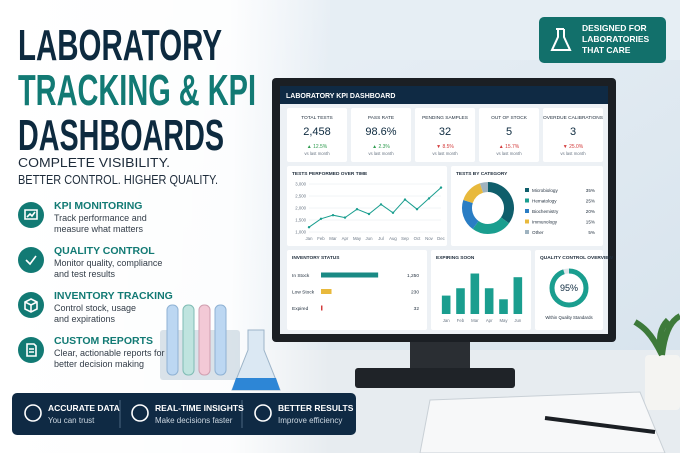 The width and height of the screenshot is (680, 453). I want to click on chart-title: QUALITY CONTROL OVERVIEW, so click(576, 258).